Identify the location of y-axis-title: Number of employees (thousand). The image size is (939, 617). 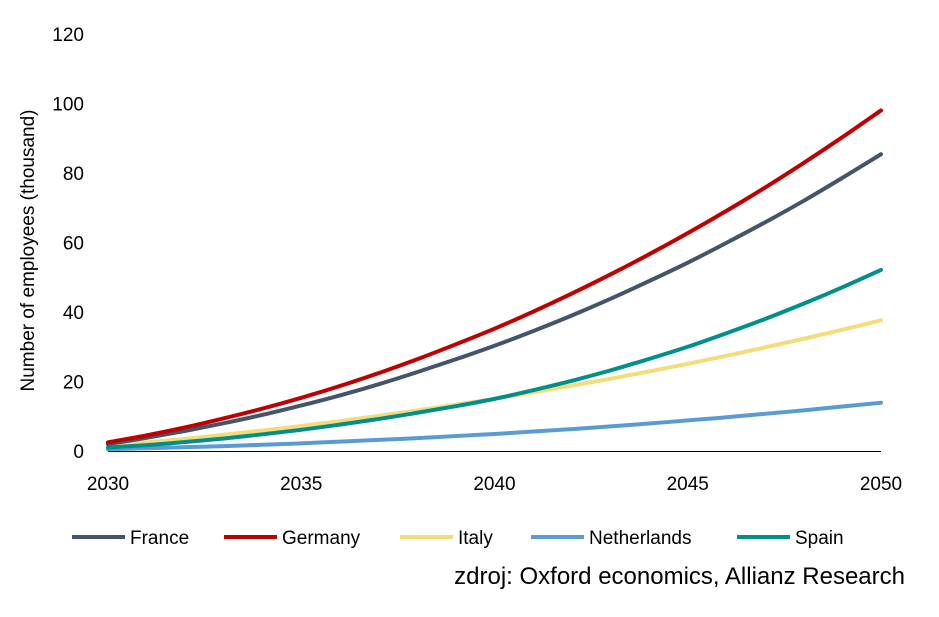
(28, 251).